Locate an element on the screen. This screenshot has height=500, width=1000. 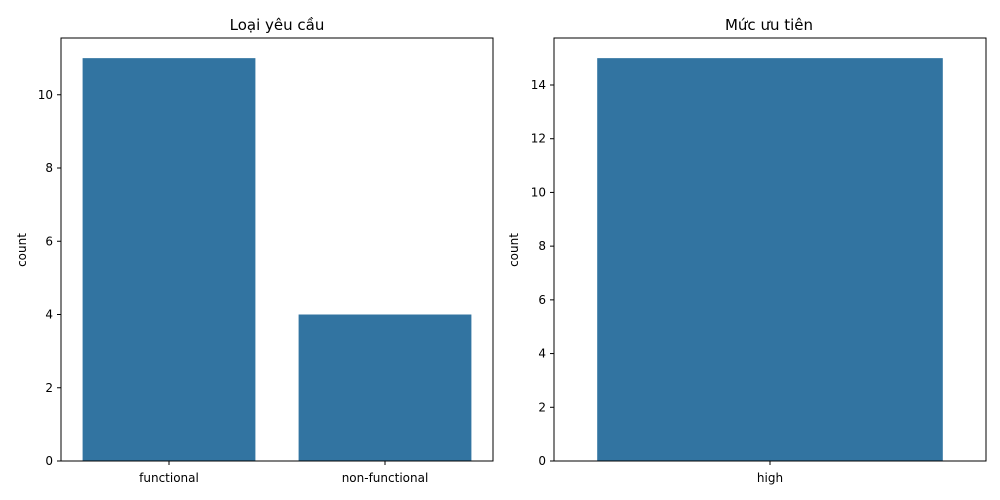
y-tick-label: 14 is located at coordinates (538, 85).